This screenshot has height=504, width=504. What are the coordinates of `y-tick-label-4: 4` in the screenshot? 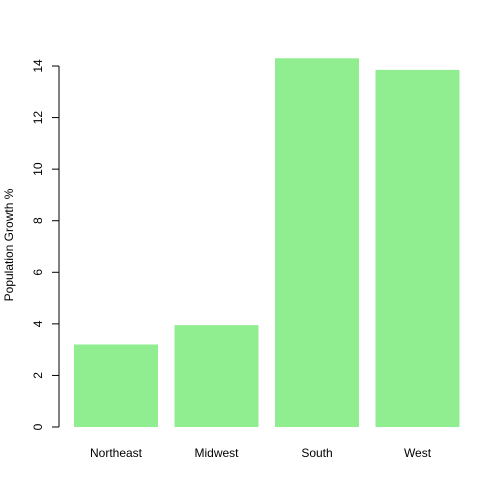 It's located at (38, 323).